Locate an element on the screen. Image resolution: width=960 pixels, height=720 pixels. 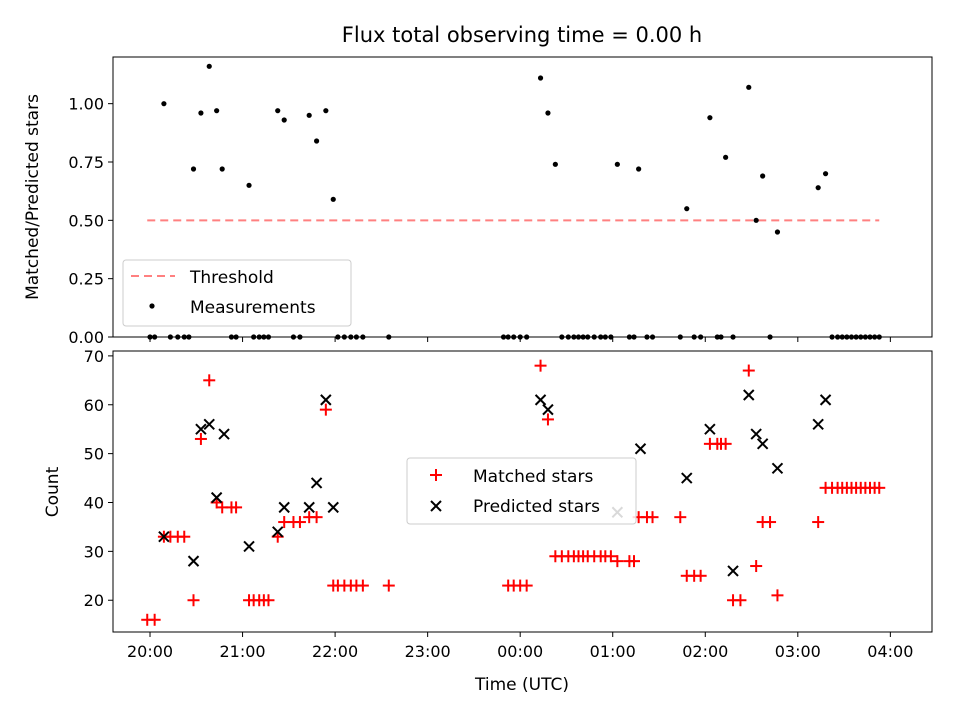
top-y-tick-label: 0.00 is located at coordinates (86, 337).